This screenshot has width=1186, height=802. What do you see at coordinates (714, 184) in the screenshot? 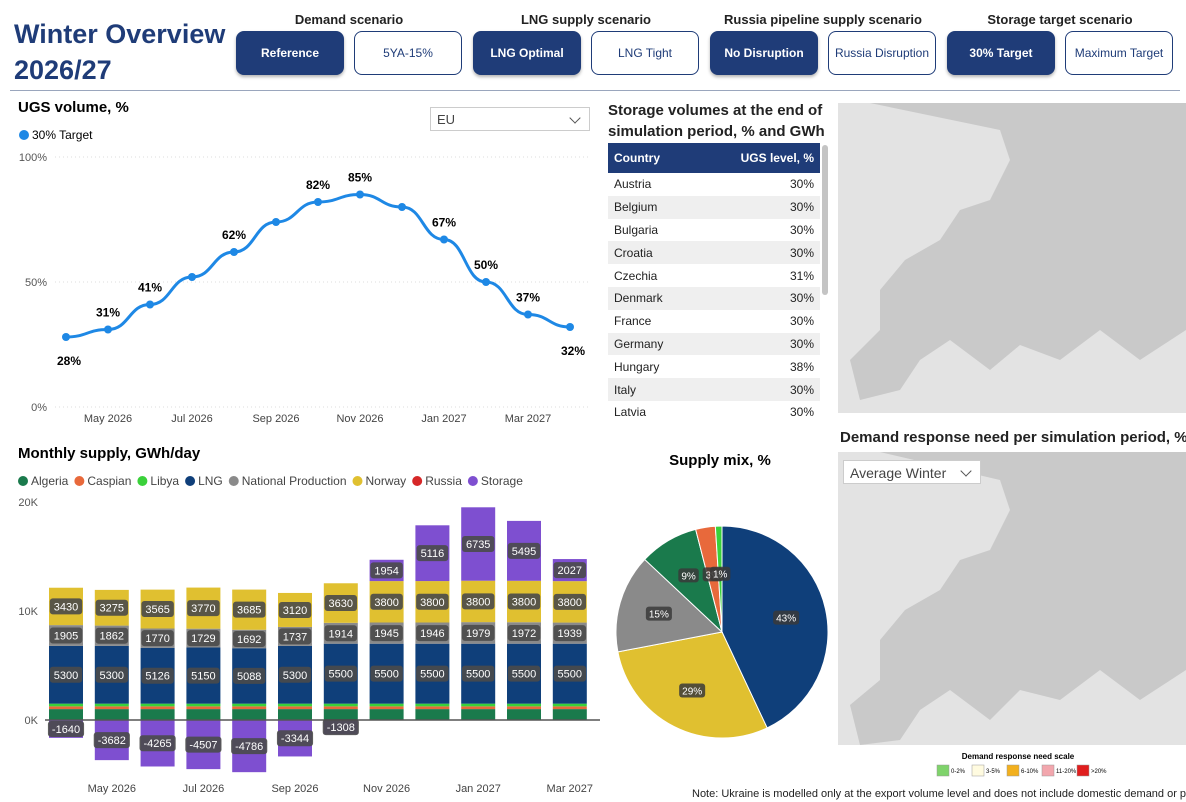
I see `table-row: Austria 30%` at bounding box center [714, 184].